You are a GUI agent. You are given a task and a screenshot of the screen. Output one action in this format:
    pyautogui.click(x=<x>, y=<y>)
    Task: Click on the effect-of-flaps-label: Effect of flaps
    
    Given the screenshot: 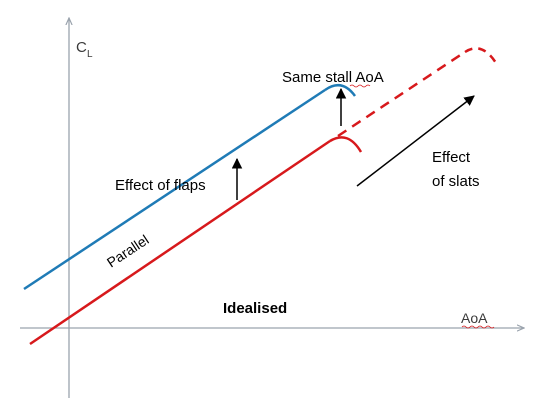 What is the action you would take?
    pyautogui.click(x=160, y=185)
    